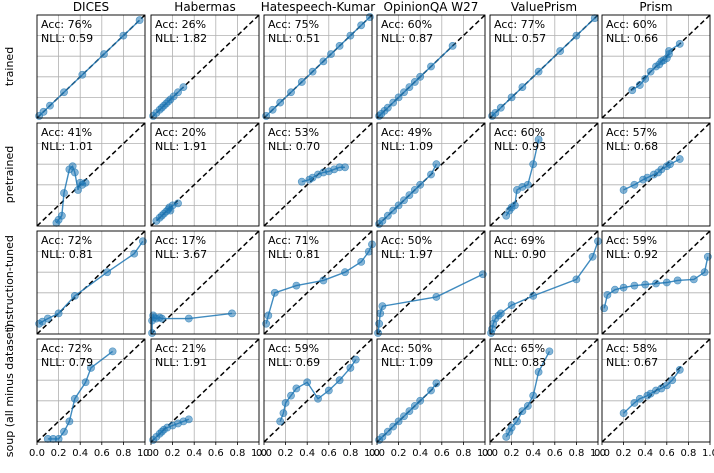 The width and height of the screenshot is (714, 473). What do you see at coordinates (59, 453) in the screenshot?
I see `panel-3-0-xtick-label-1: 0.2` at bounding box center [59, 453].